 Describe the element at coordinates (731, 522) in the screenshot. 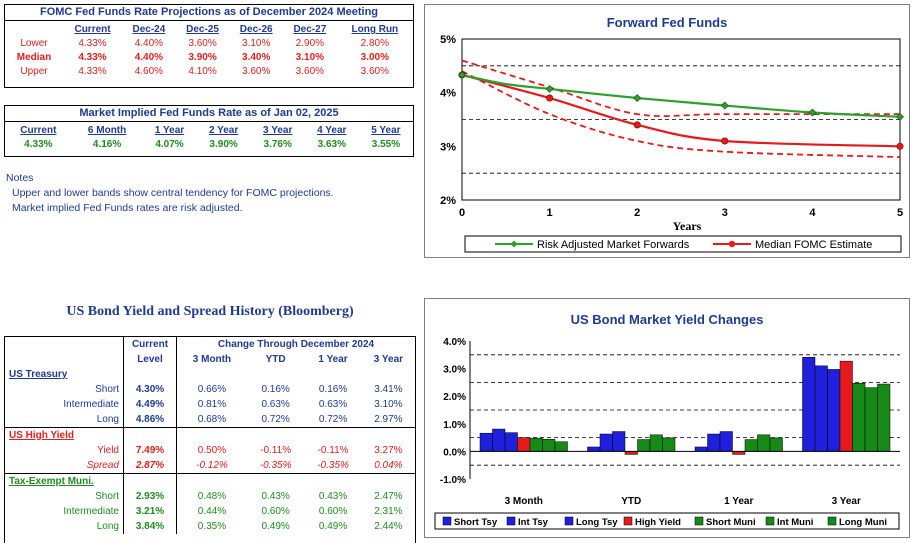

I see `legend-label: Short Muni` at that location.